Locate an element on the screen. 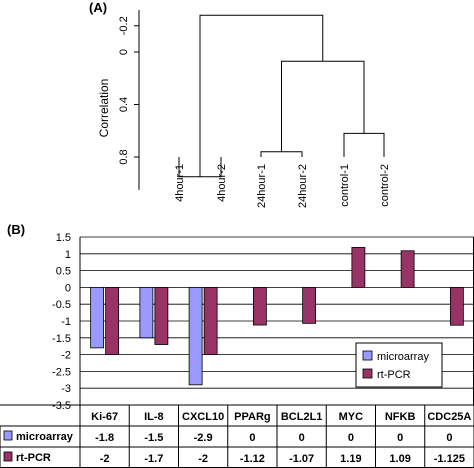  bar-y-tick-label: 1.5 is located at coordinates (63, 238).